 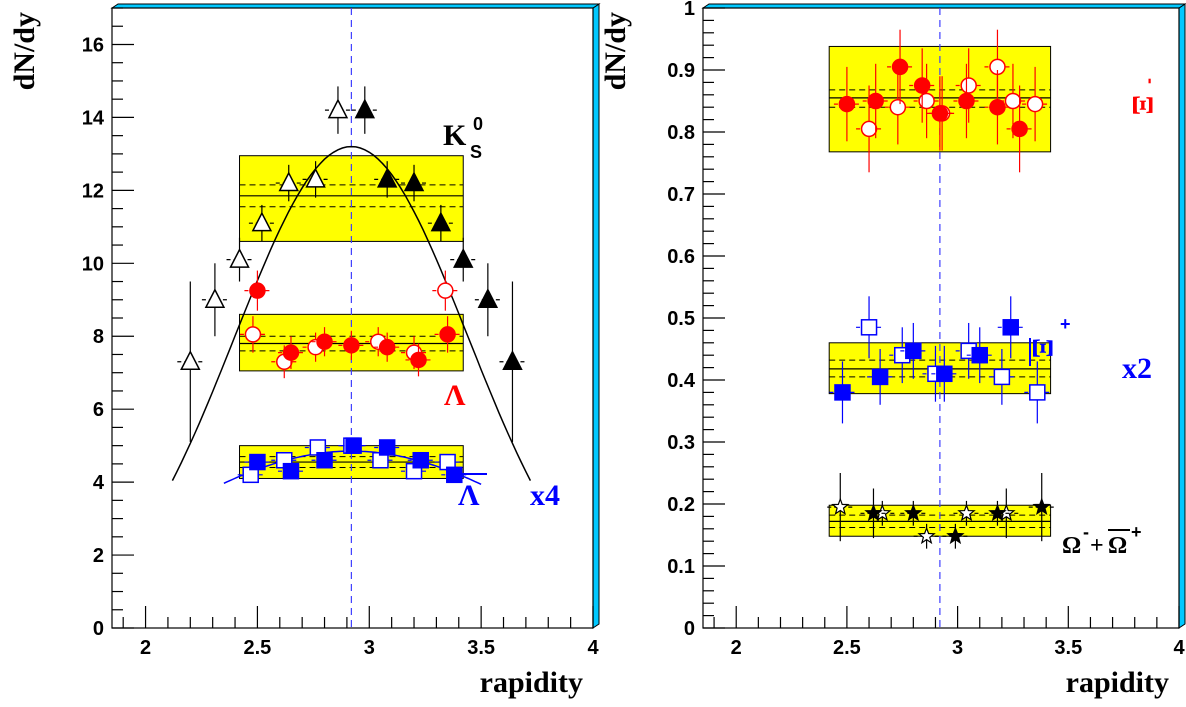 What do you see at coordinates (350, 324) in the screenshot?
I see `series-Lambda` at bounding box center [350, 324].